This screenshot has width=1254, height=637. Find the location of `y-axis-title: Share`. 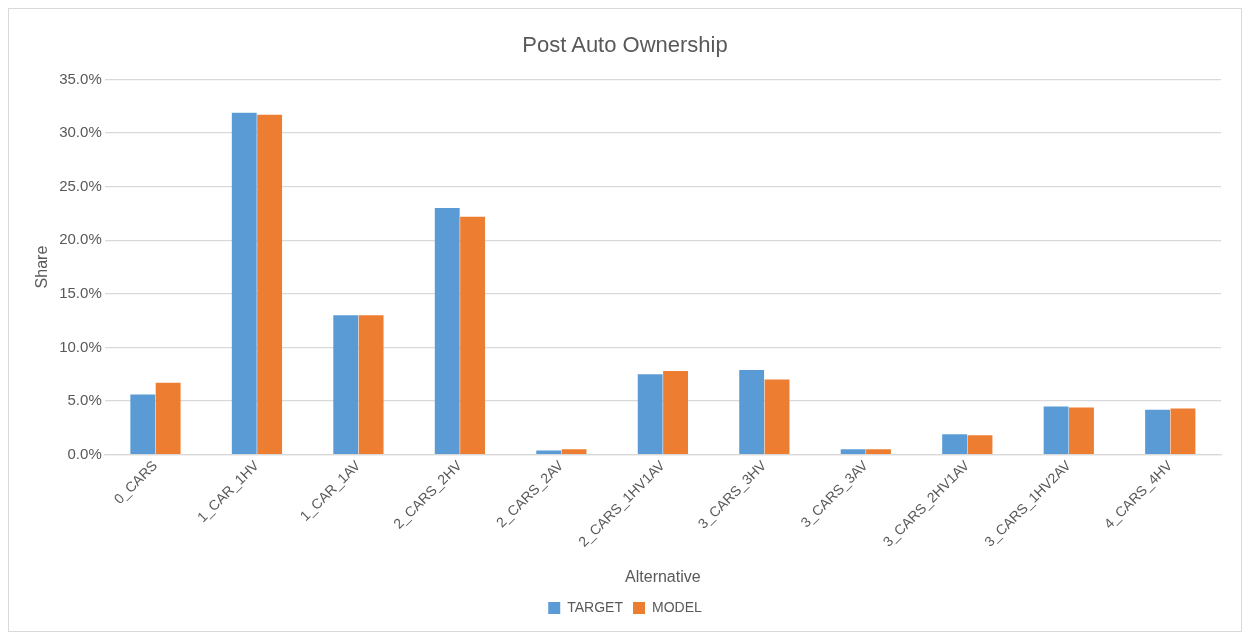

y-axis-title: Share is located at coordinates (42, 267).